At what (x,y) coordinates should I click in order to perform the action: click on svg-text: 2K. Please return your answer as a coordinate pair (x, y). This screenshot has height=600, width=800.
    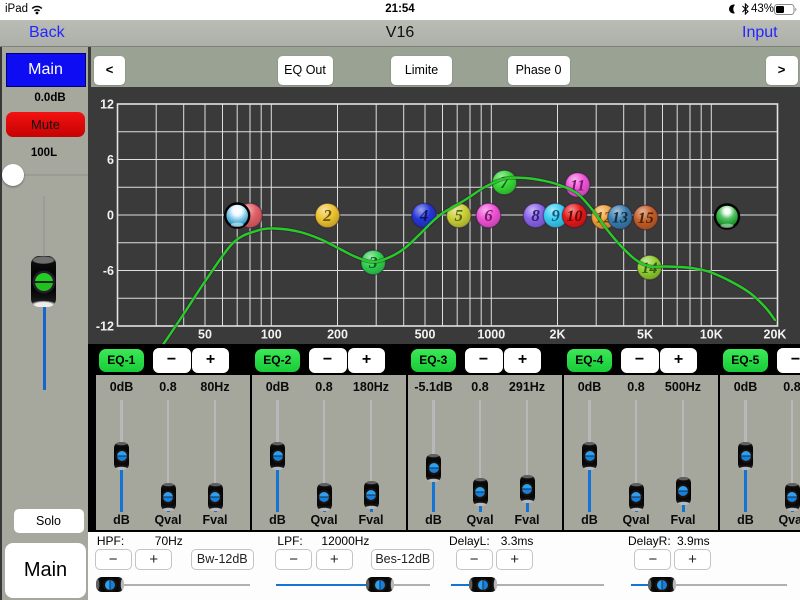
    Looking at the image, I should click on (558, 335).